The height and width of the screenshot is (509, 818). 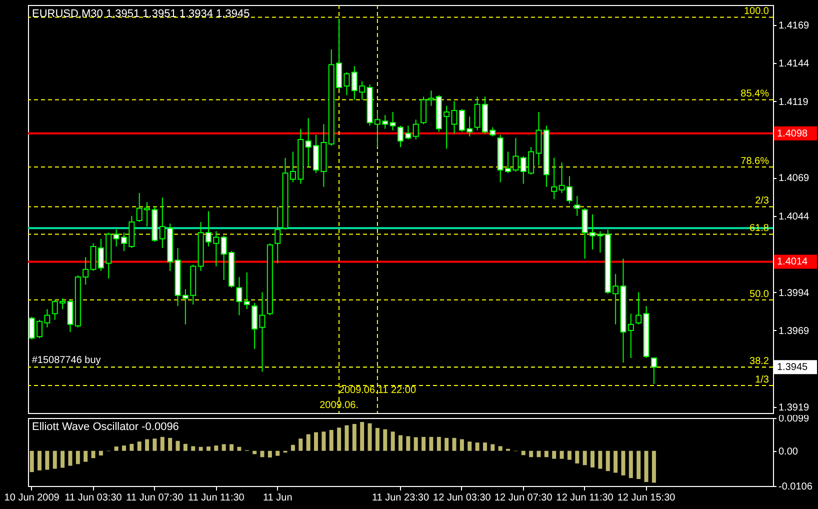 I want to click on y-tick-label: 1.4144, so click(x=794, y=64).